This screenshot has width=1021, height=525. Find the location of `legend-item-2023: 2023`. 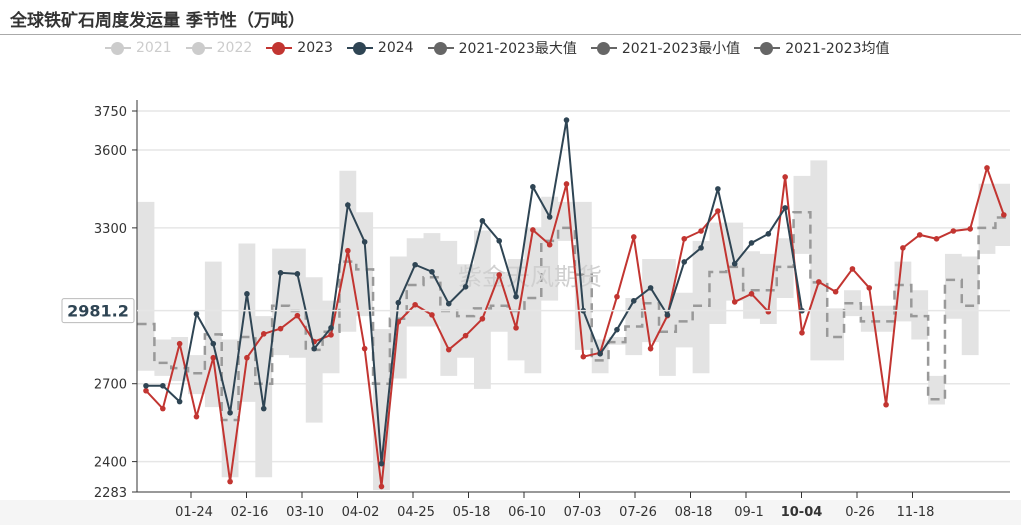

legend-item-2023: 2023 is located at coordinates (299, 48).